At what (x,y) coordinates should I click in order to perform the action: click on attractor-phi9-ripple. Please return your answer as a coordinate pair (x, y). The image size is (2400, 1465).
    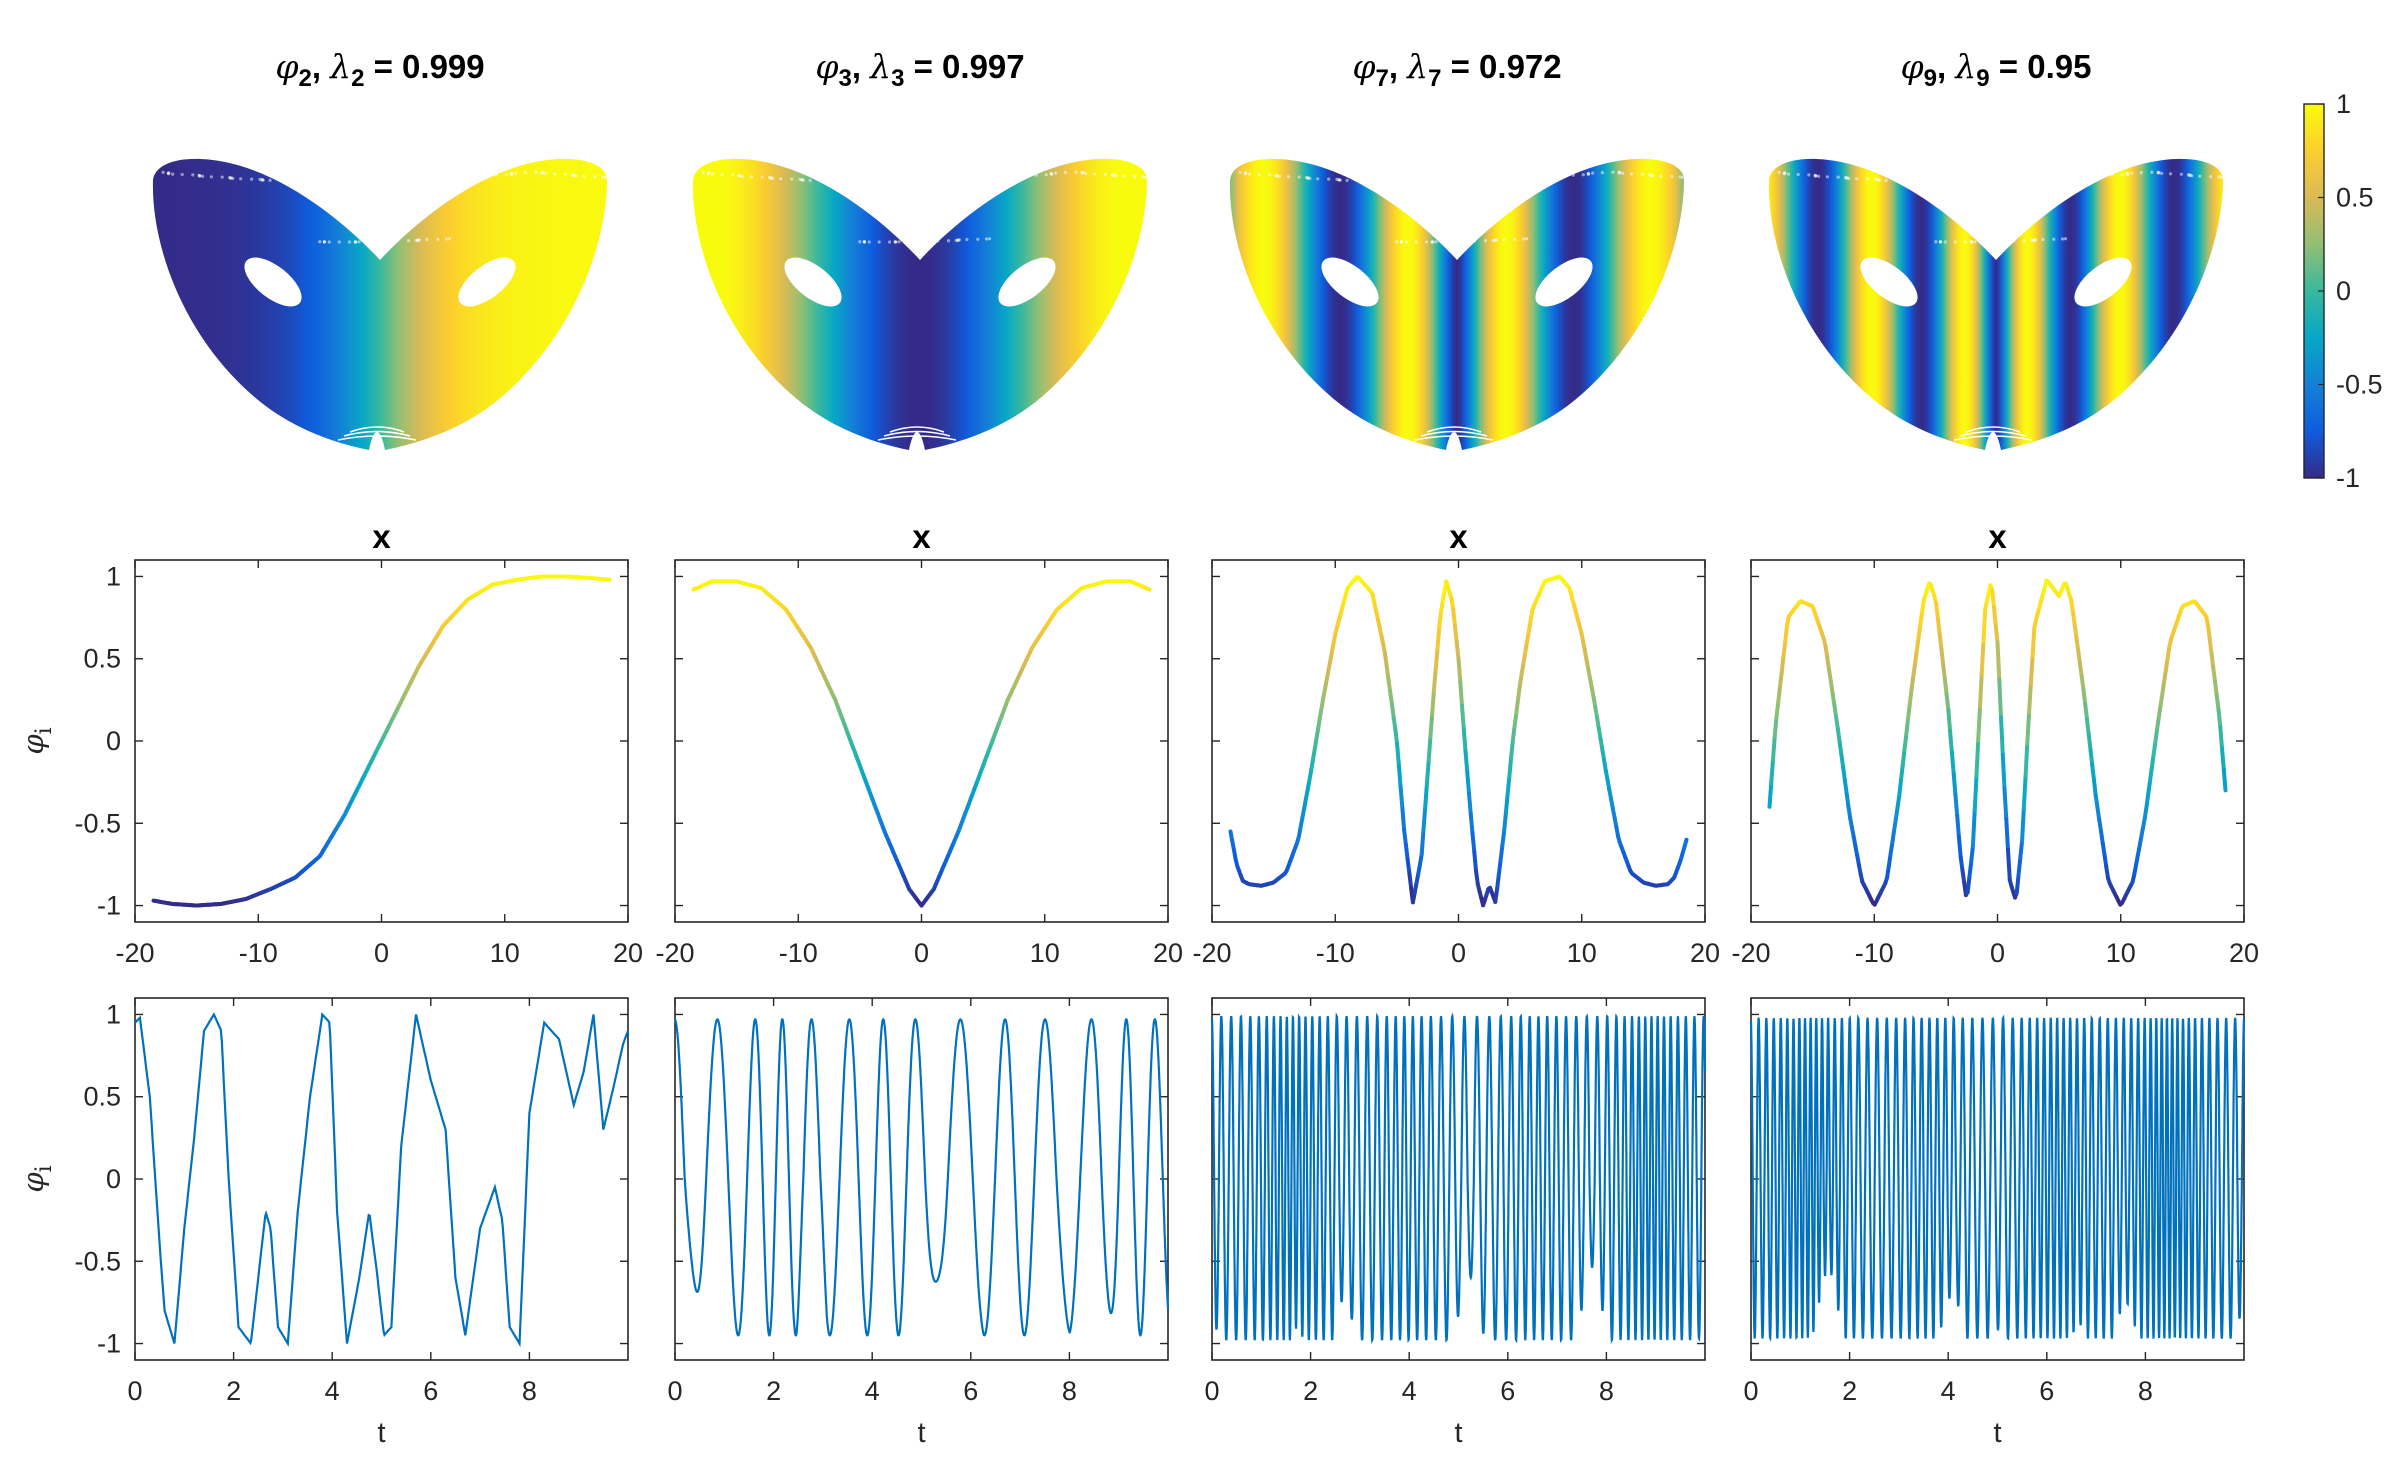
    Looking at the image, I should click on (1993, 433).